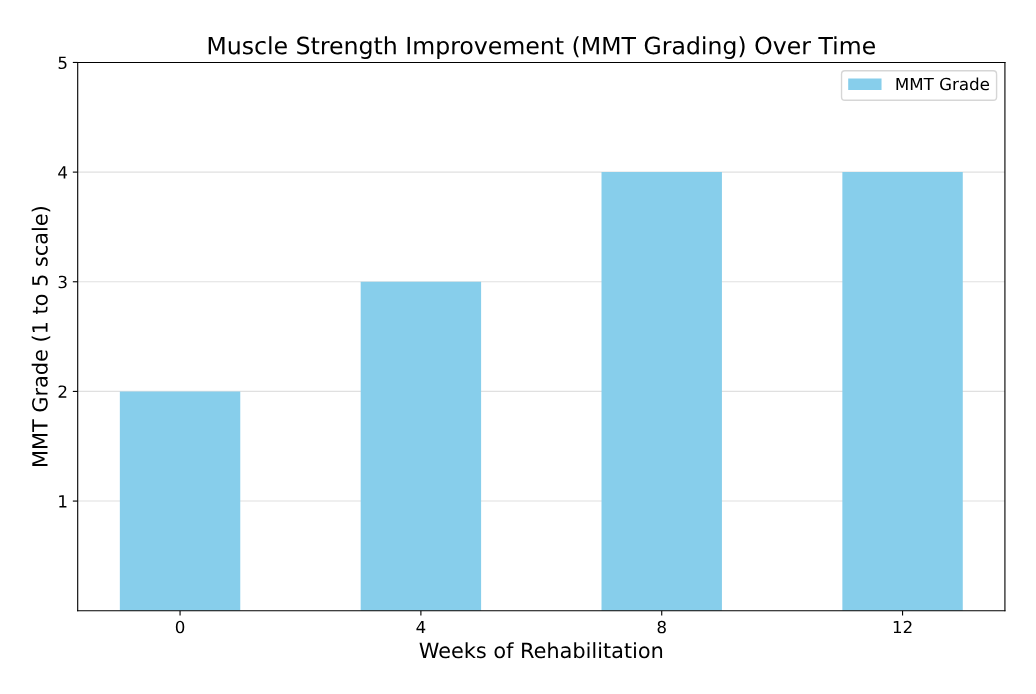 The height and width of the screenshot is (694, 1036). Describe the element at coordinates (541, 48) in the screenshot. I see `chart-title: Muscle Strength Improvement (MMT Grading) Over Time` at that location.